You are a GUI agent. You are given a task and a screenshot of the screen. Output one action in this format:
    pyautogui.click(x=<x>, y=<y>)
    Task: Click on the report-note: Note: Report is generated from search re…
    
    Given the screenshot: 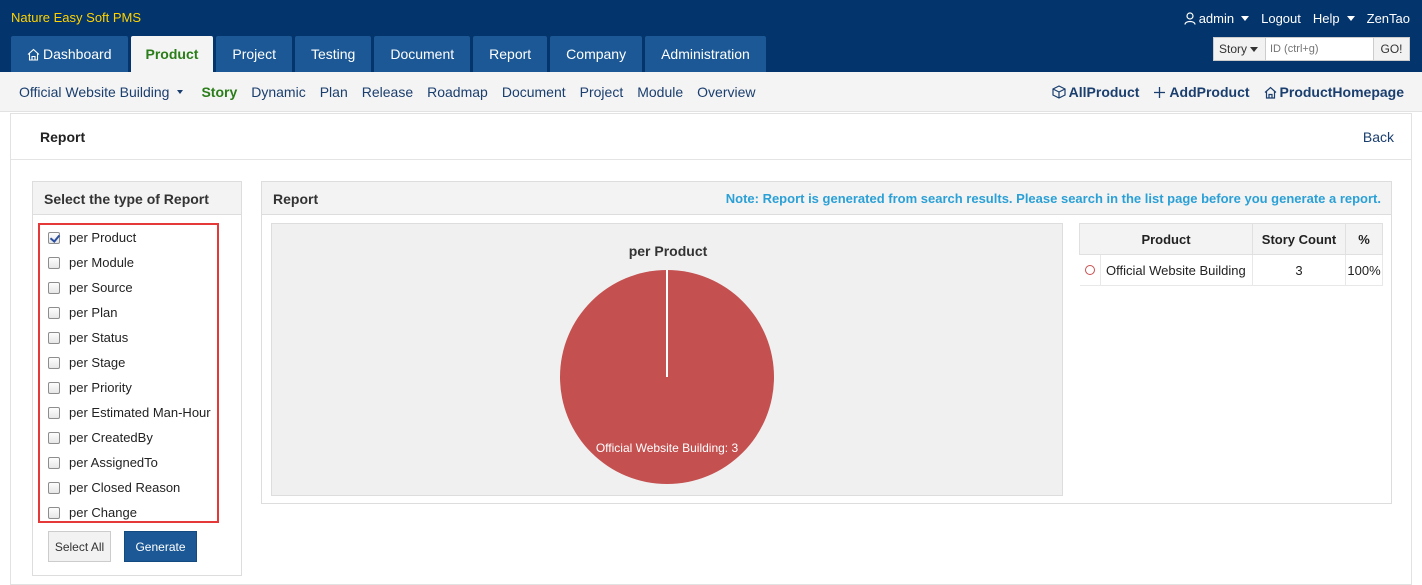 What is the action you would take?
    pyautogui.click(x=1053, y=198)
    